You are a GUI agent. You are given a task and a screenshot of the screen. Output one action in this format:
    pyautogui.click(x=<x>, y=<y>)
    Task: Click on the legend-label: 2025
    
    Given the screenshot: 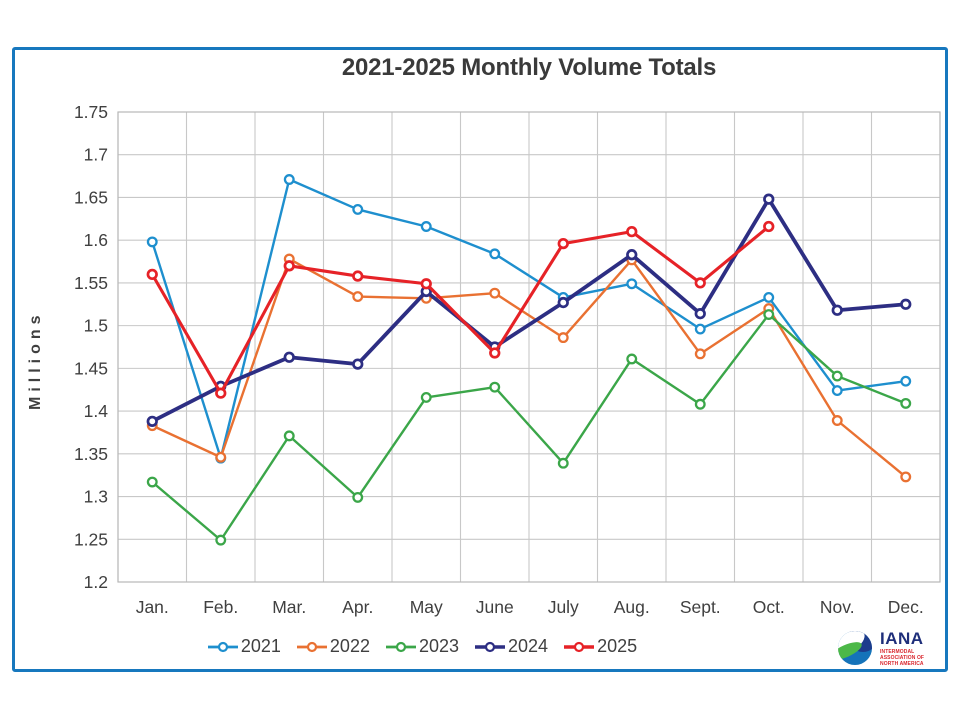 What is the action you would take?
    pyautogui.click(x=617, y=646)
    